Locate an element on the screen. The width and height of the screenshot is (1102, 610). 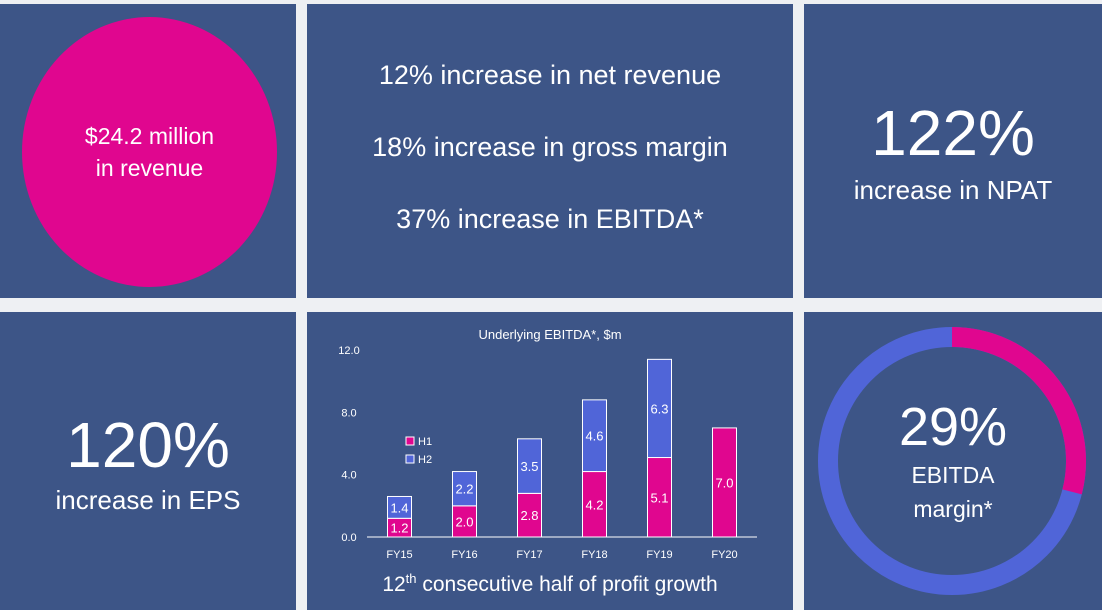
donut-margin-arc is located at coordinates (1018, 411).